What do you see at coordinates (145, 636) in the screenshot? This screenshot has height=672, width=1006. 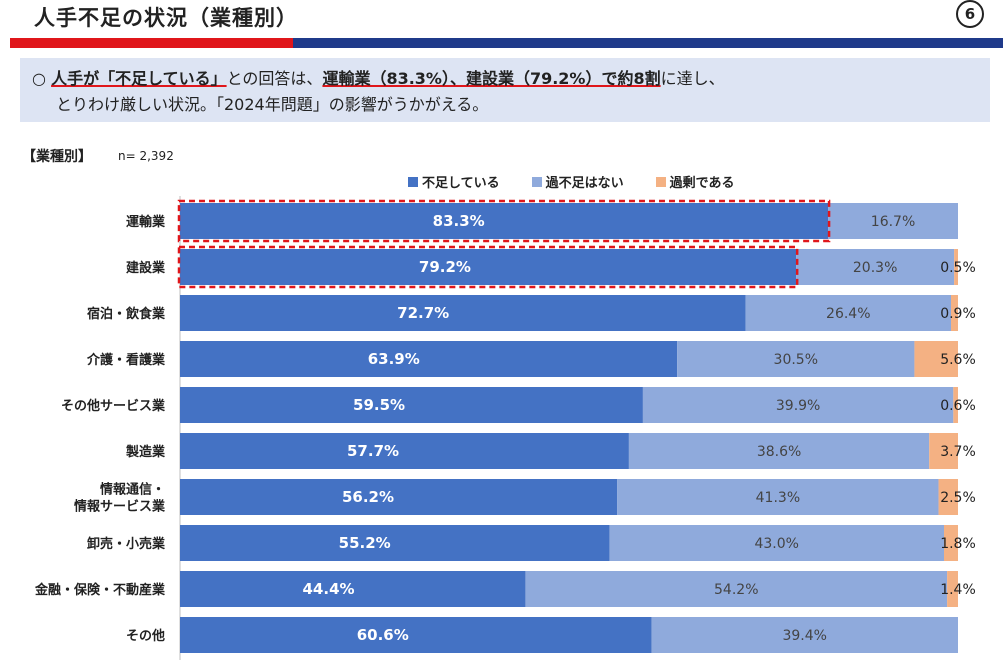 I see `category-label: その他` at bounding box center [145, 636].